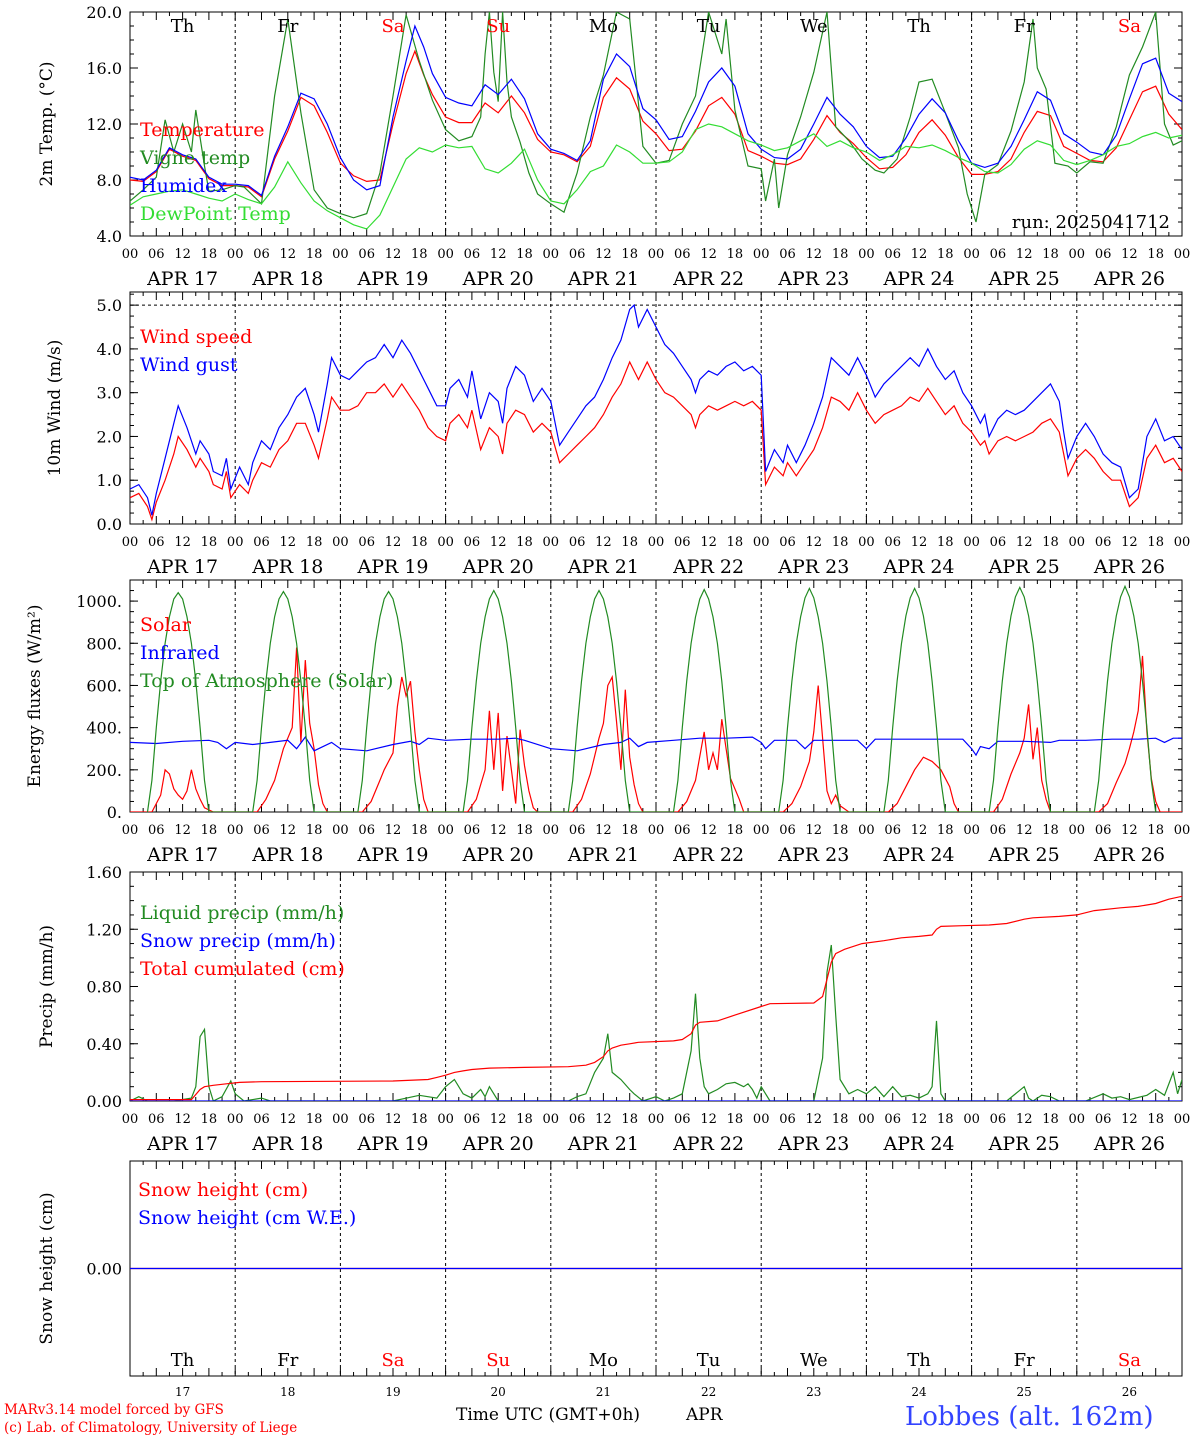 The image size is (1194, 1440). I want to click on date-label: APR 19, so click(392, 1144).